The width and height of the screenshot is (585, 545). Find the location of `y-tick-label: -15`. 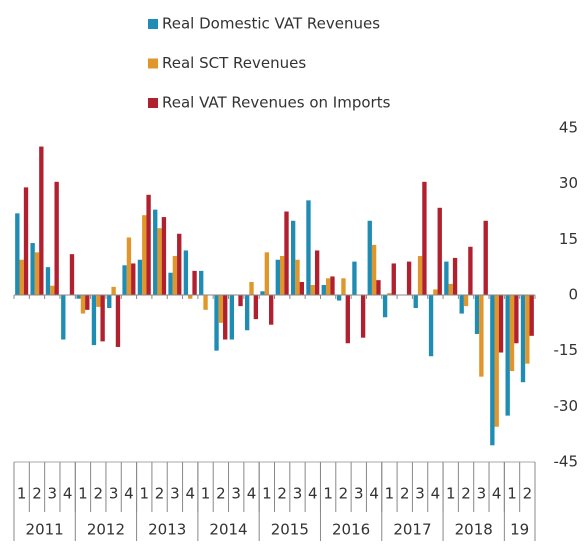

y-tick-label: -15 is located at coordinates (566, 350).